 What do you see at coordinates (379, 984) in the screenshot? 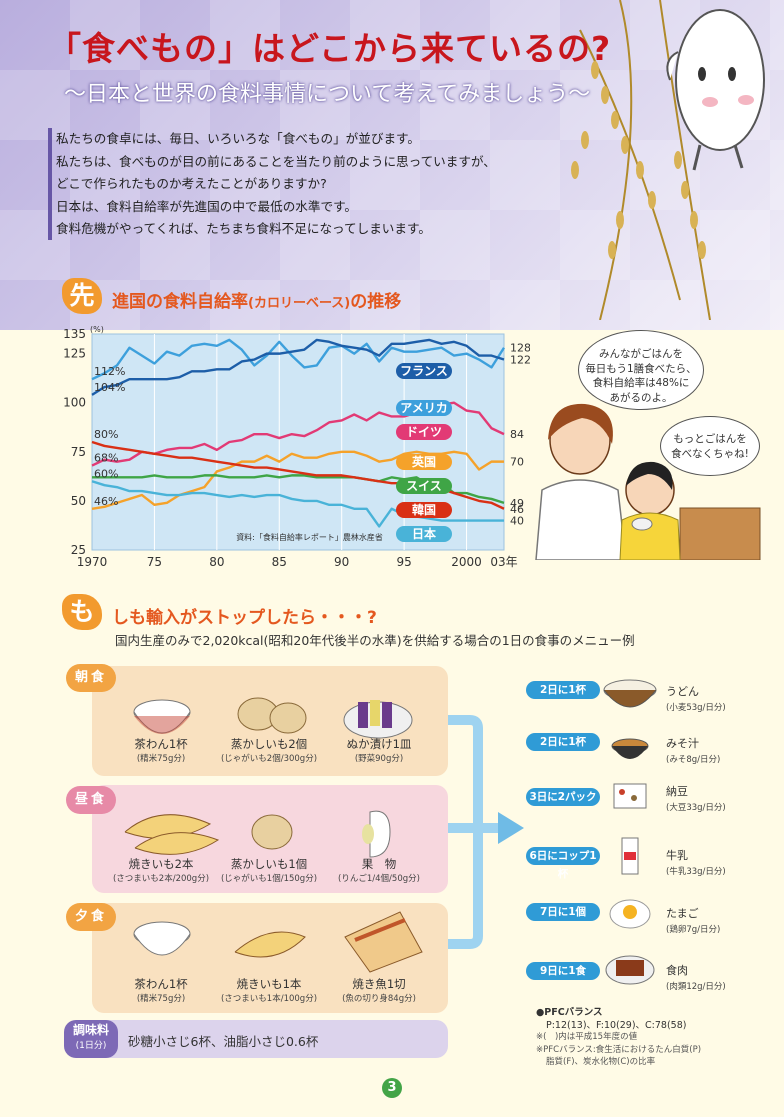
I see `food-name: 焼き魚1切` at bounding box center [379, 984].